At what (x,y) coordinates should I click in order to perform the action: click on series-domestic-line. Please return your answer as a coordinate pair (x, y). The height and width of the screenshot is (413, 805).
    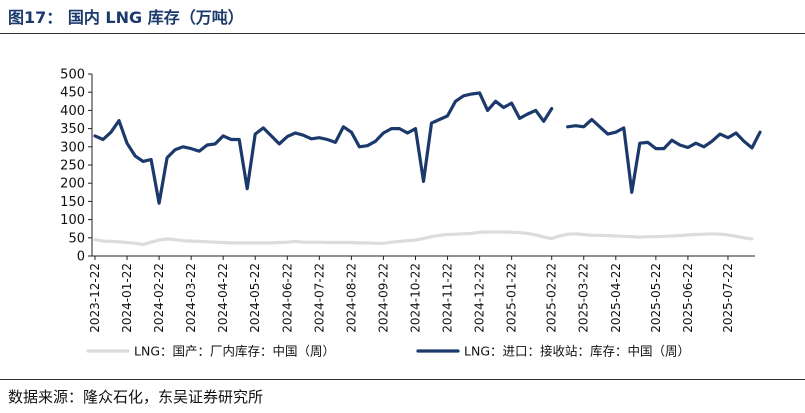
    Looking at the image, I should click on (423, 238).